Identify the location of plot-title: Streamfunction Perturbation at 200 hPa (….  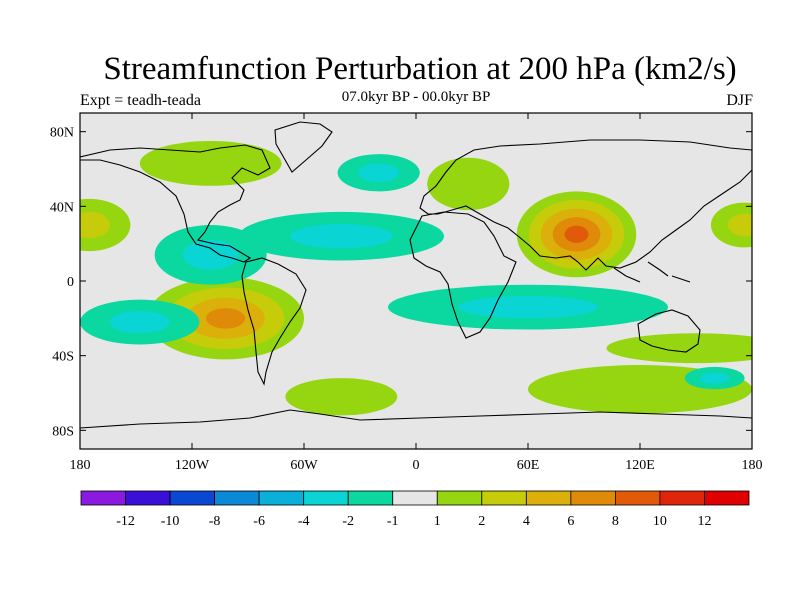
(420, 69).